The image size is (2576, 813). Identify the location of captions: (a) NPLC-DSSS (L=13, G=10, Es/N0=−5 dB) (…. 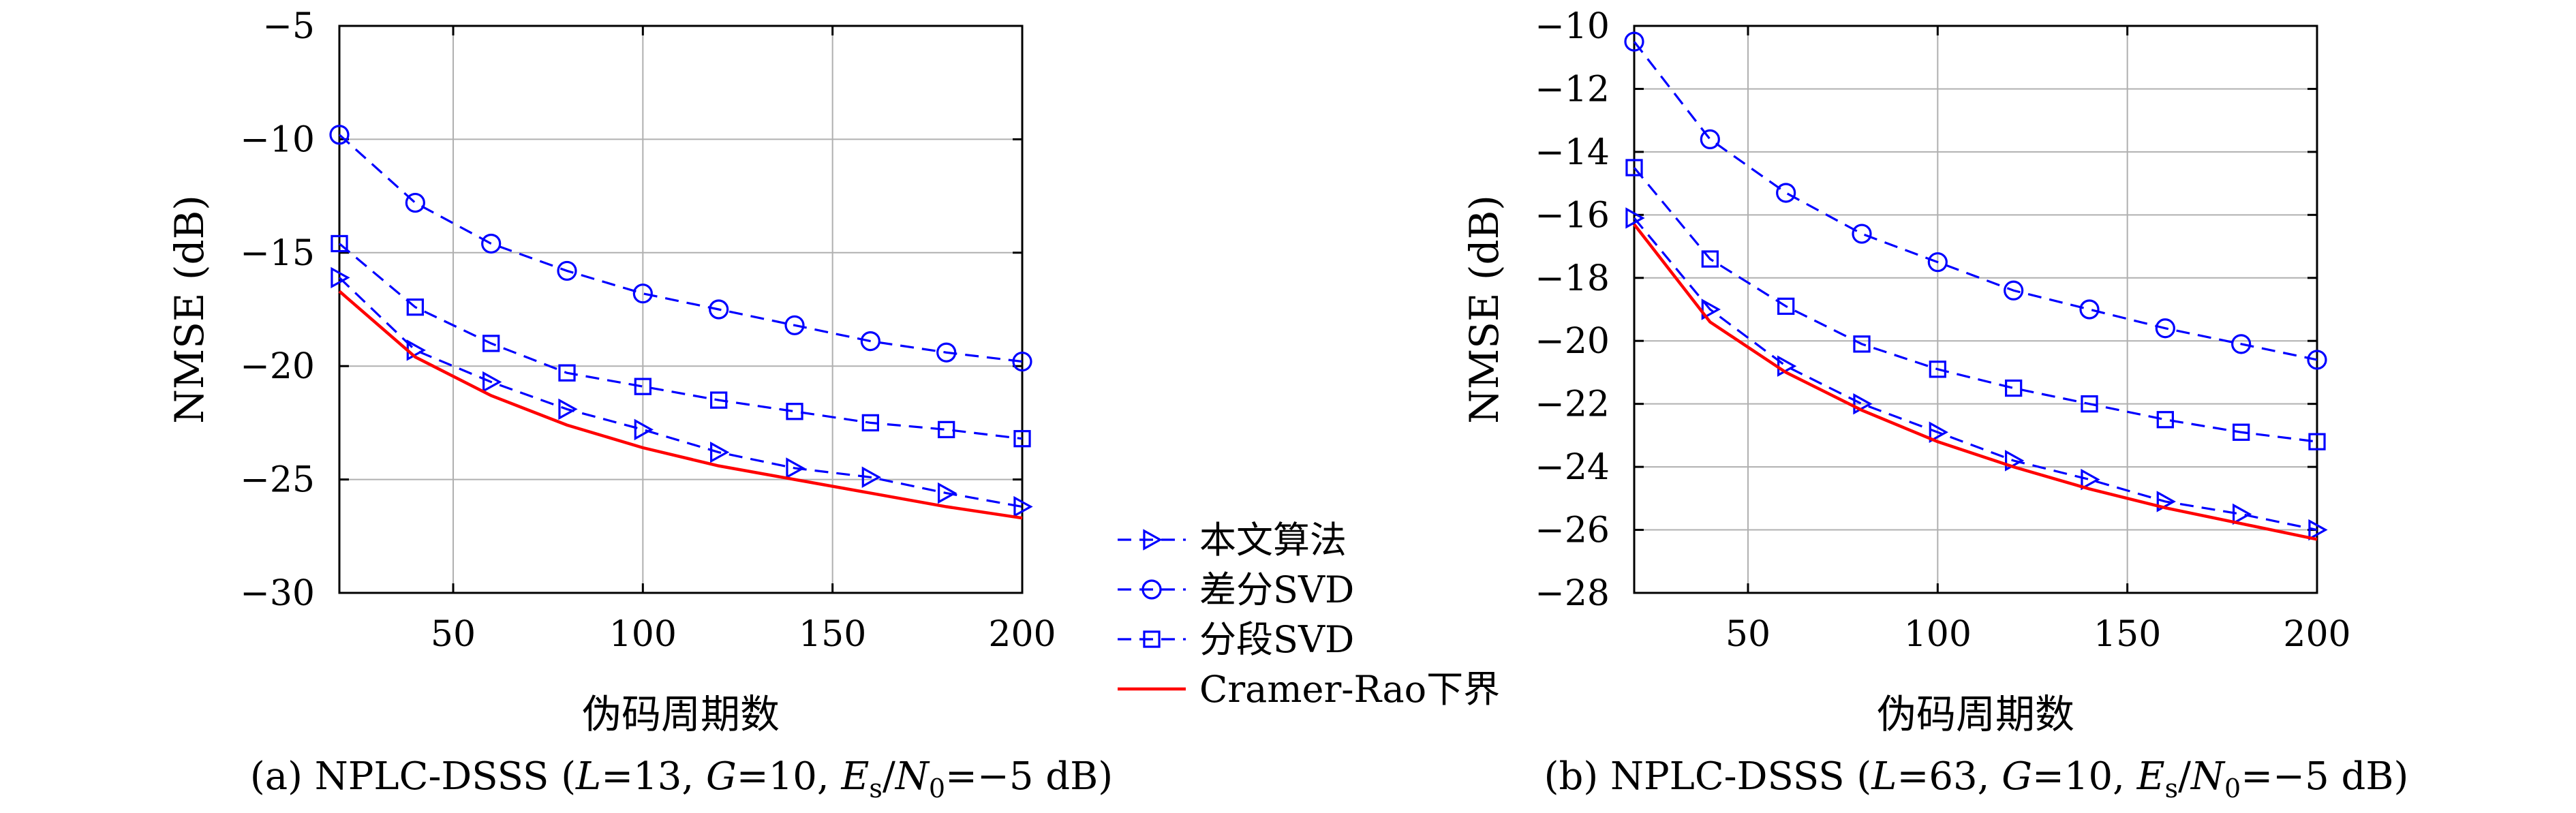
(1329, 779).